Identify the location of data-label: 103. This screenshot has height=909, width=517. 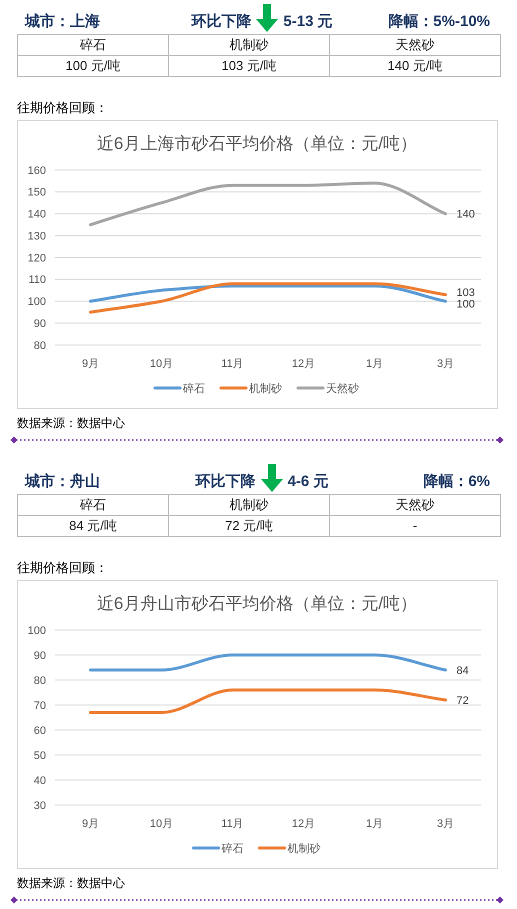
(465, 293).